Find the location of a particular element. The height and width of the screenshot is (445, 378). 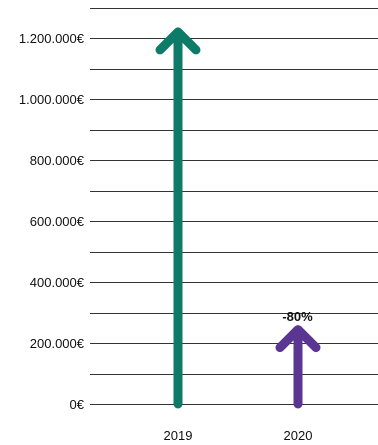

bar-2019 is located at coordinates (178, 218).